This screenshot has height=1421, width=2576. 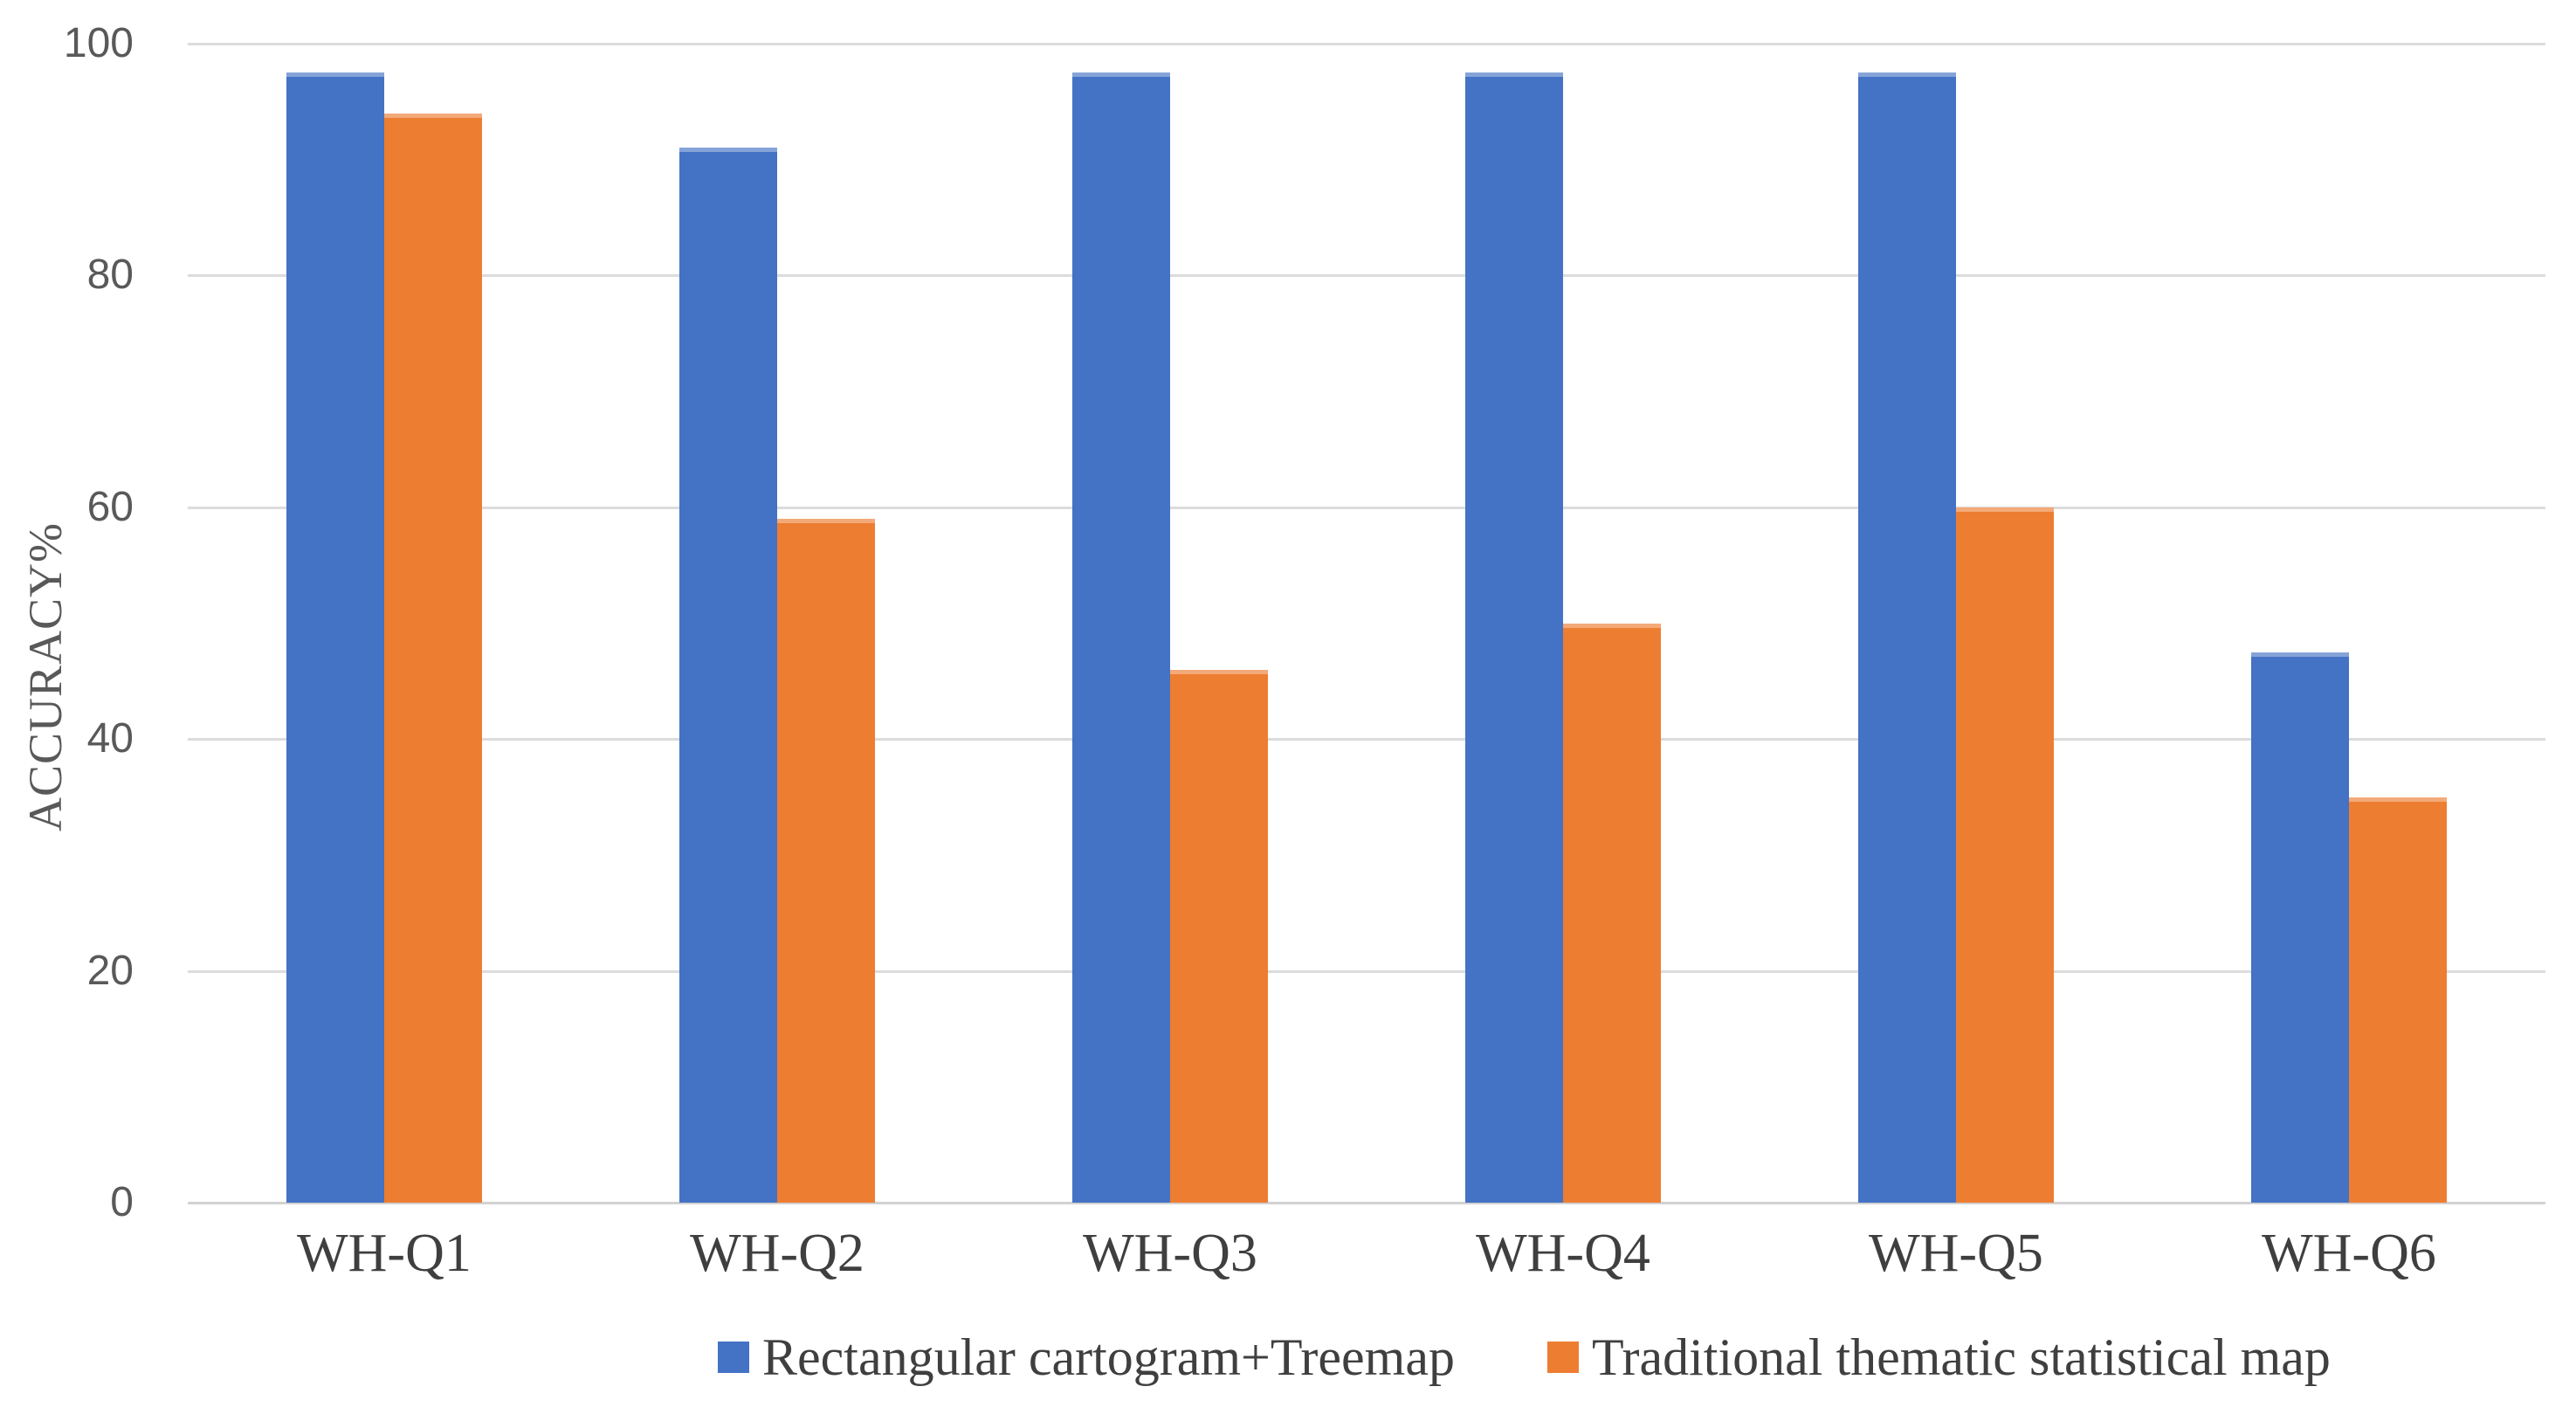 I want to click on y-tick-label-60: 60, so click(x=110, y=507).